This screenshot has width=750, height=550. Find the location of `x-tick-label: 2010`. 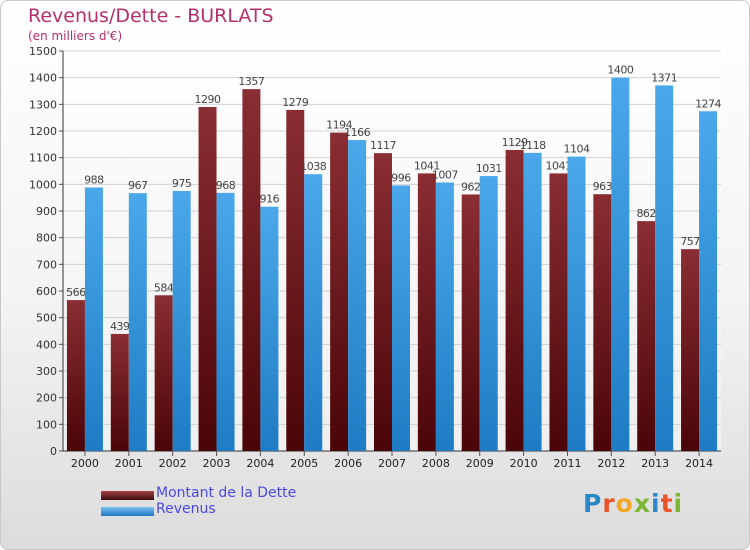

x-tick-label: 2010 is located at coordinates (524, 463).